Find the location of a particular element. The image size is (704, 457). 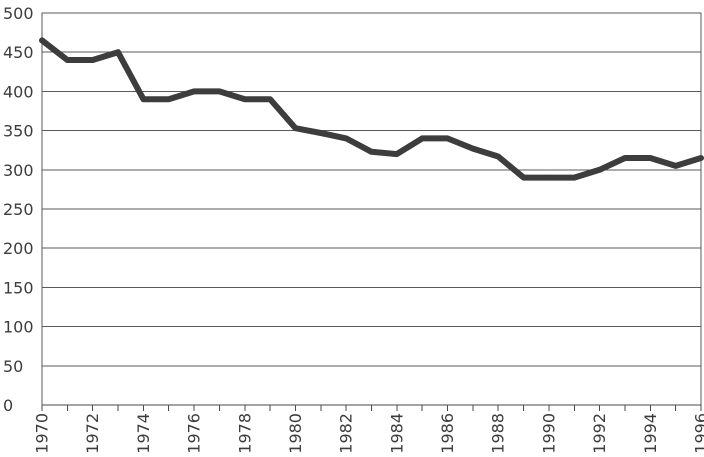

data-point-1991 is located at coordinates (574, 178).